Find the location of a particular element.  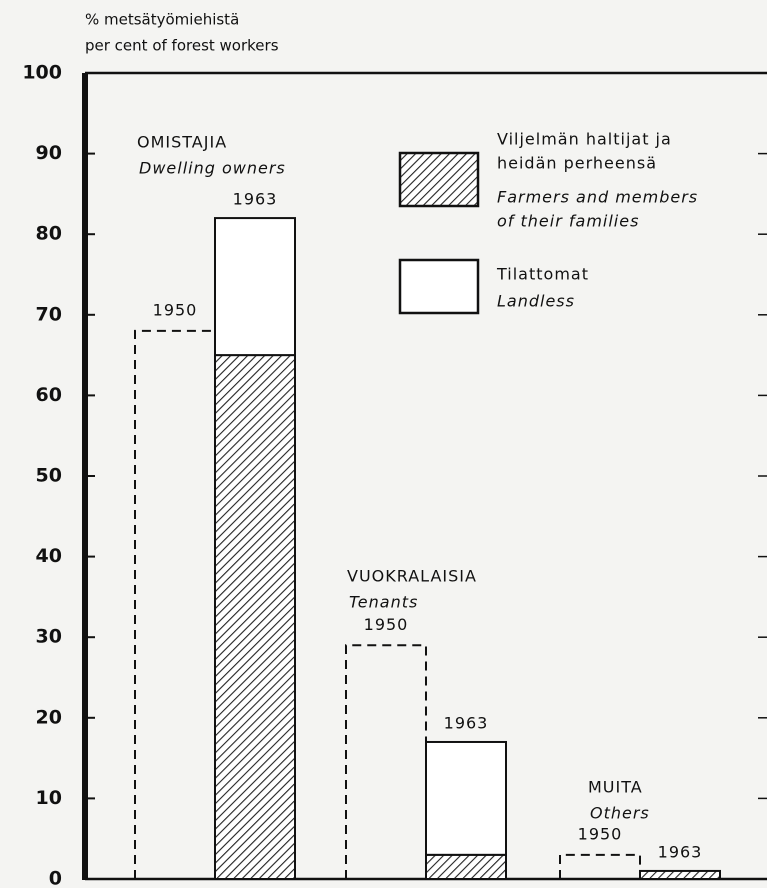

category-subtitle: Dwelling owners is located at coordinates (212, 168).